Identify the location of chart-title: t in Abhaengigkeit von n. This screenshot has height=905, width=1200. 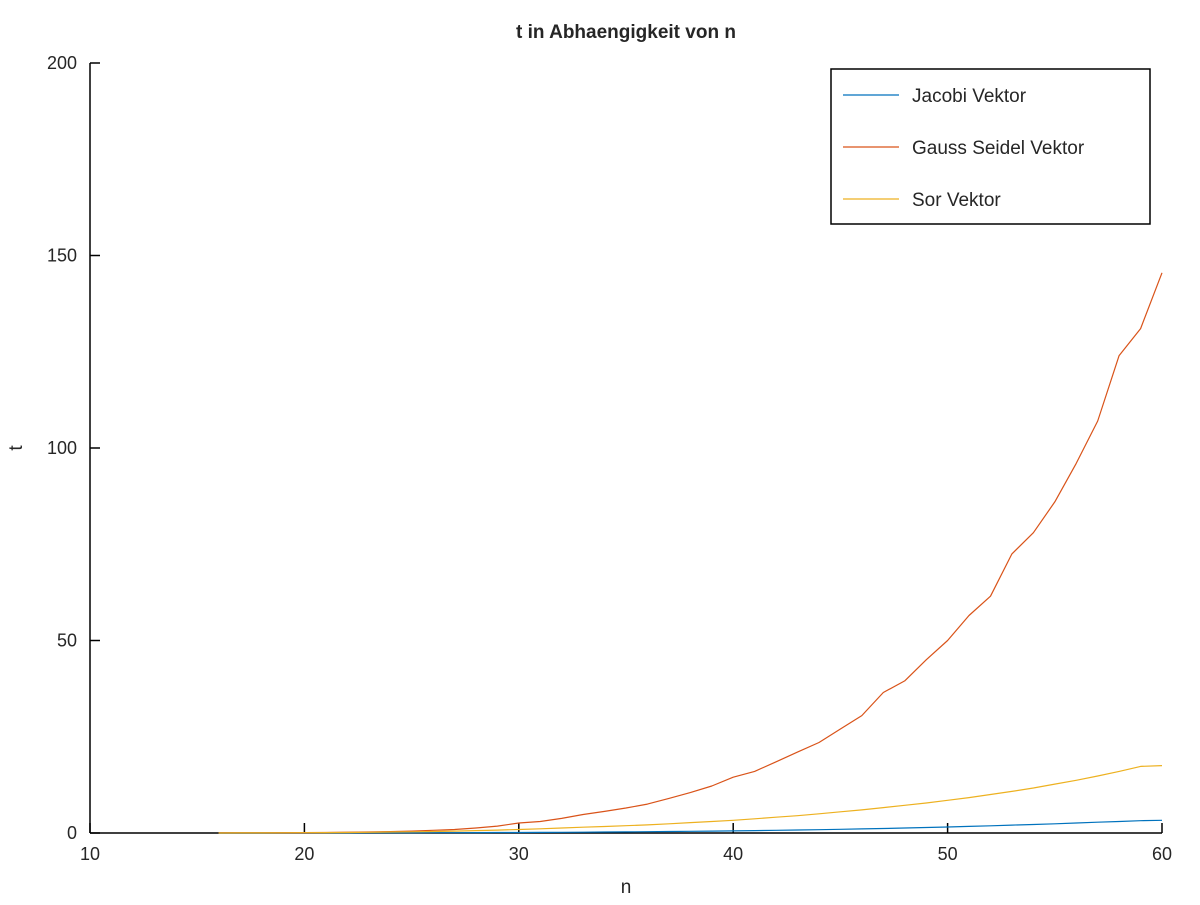
(626, 32).